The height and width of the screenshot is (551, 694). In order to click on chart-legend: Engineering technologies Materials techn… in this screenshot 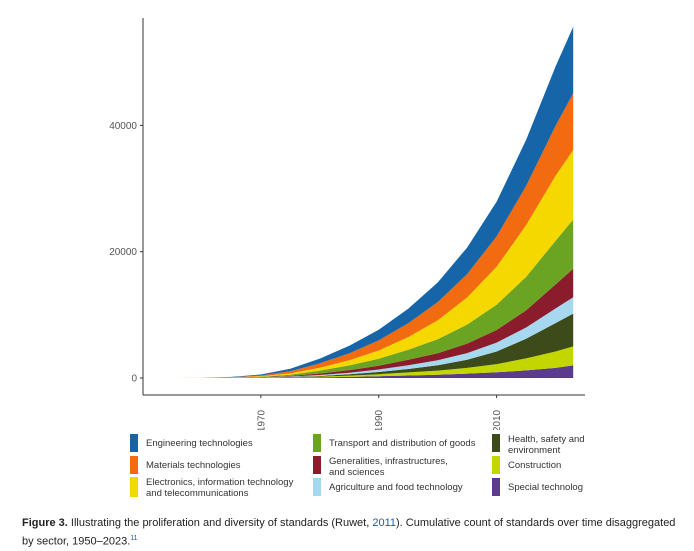, I will do `click(365, 467)`.